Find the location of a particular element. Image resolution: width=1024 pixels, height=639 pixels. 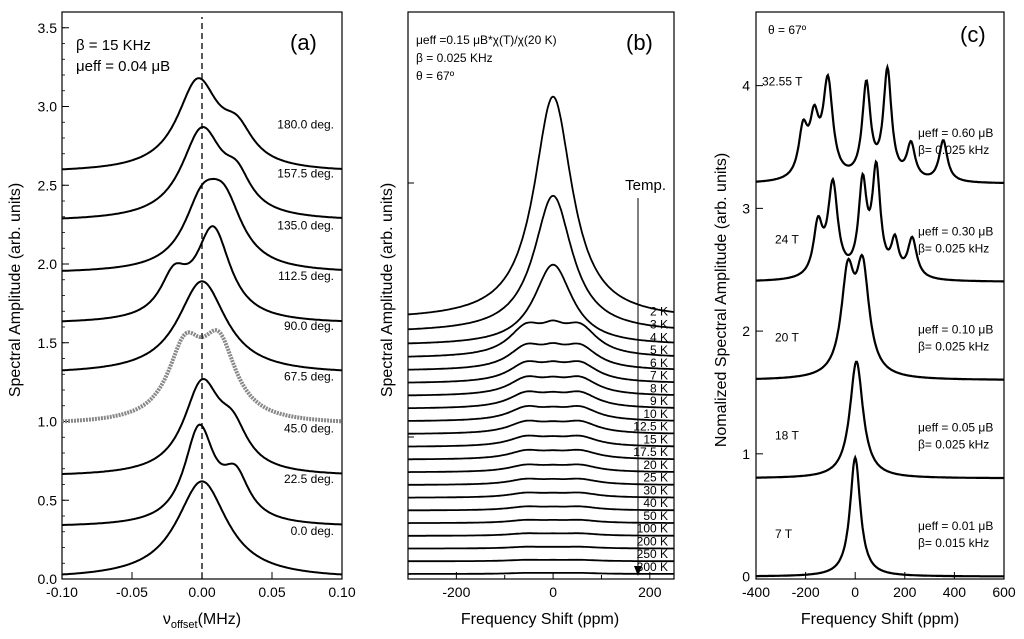

panel-b-xtick-label: -200 is located at coordinates (456, 592).